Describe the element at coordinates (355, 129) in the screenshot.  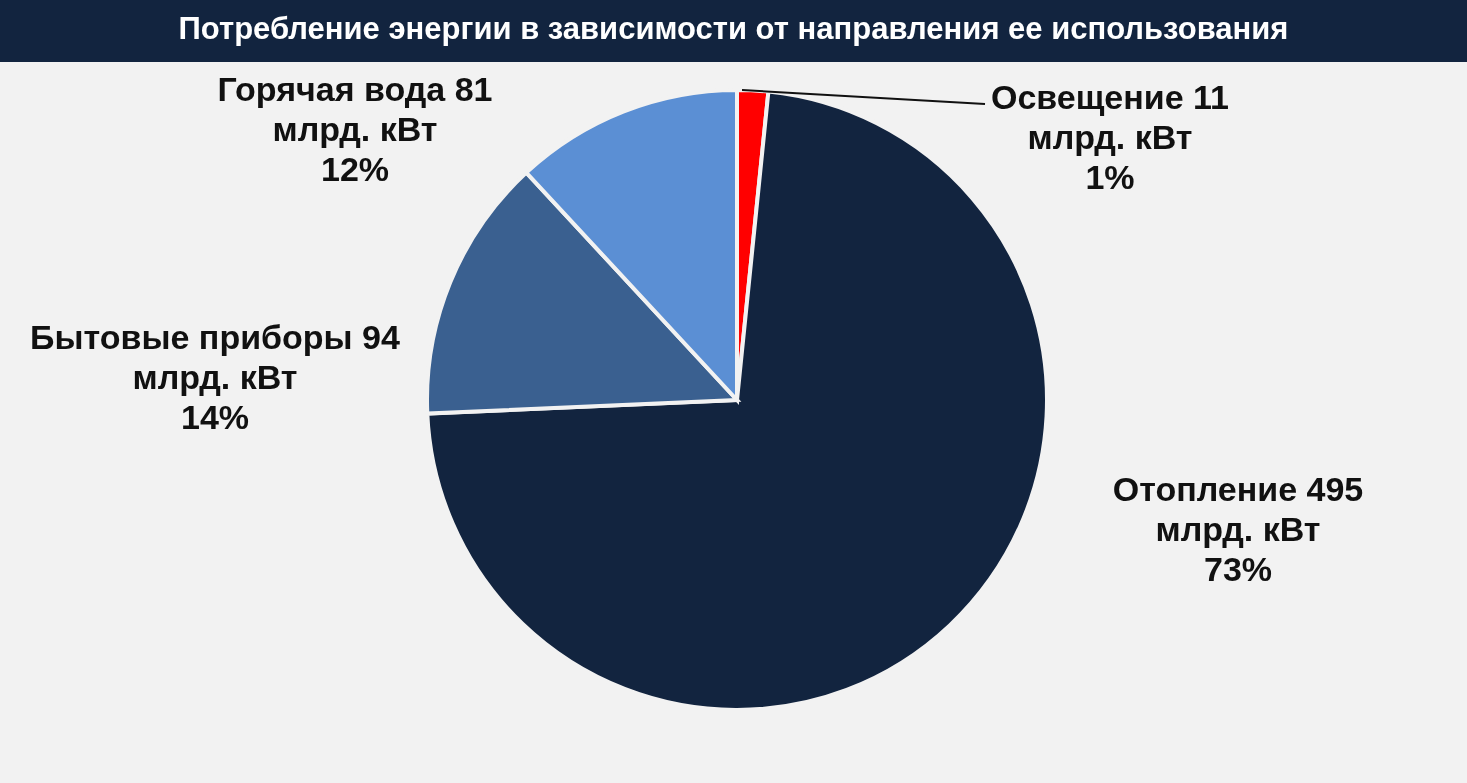
I see `slice-label: Горячая вода 81 млрд. кВт 12%` at that location.